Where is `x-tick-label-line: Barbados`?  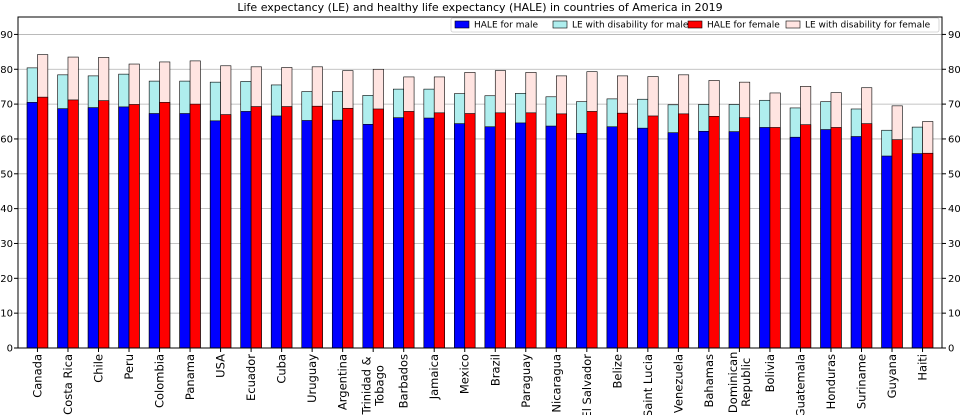 x-tick-label-line: Barbados is located at coordinates (404, 381).